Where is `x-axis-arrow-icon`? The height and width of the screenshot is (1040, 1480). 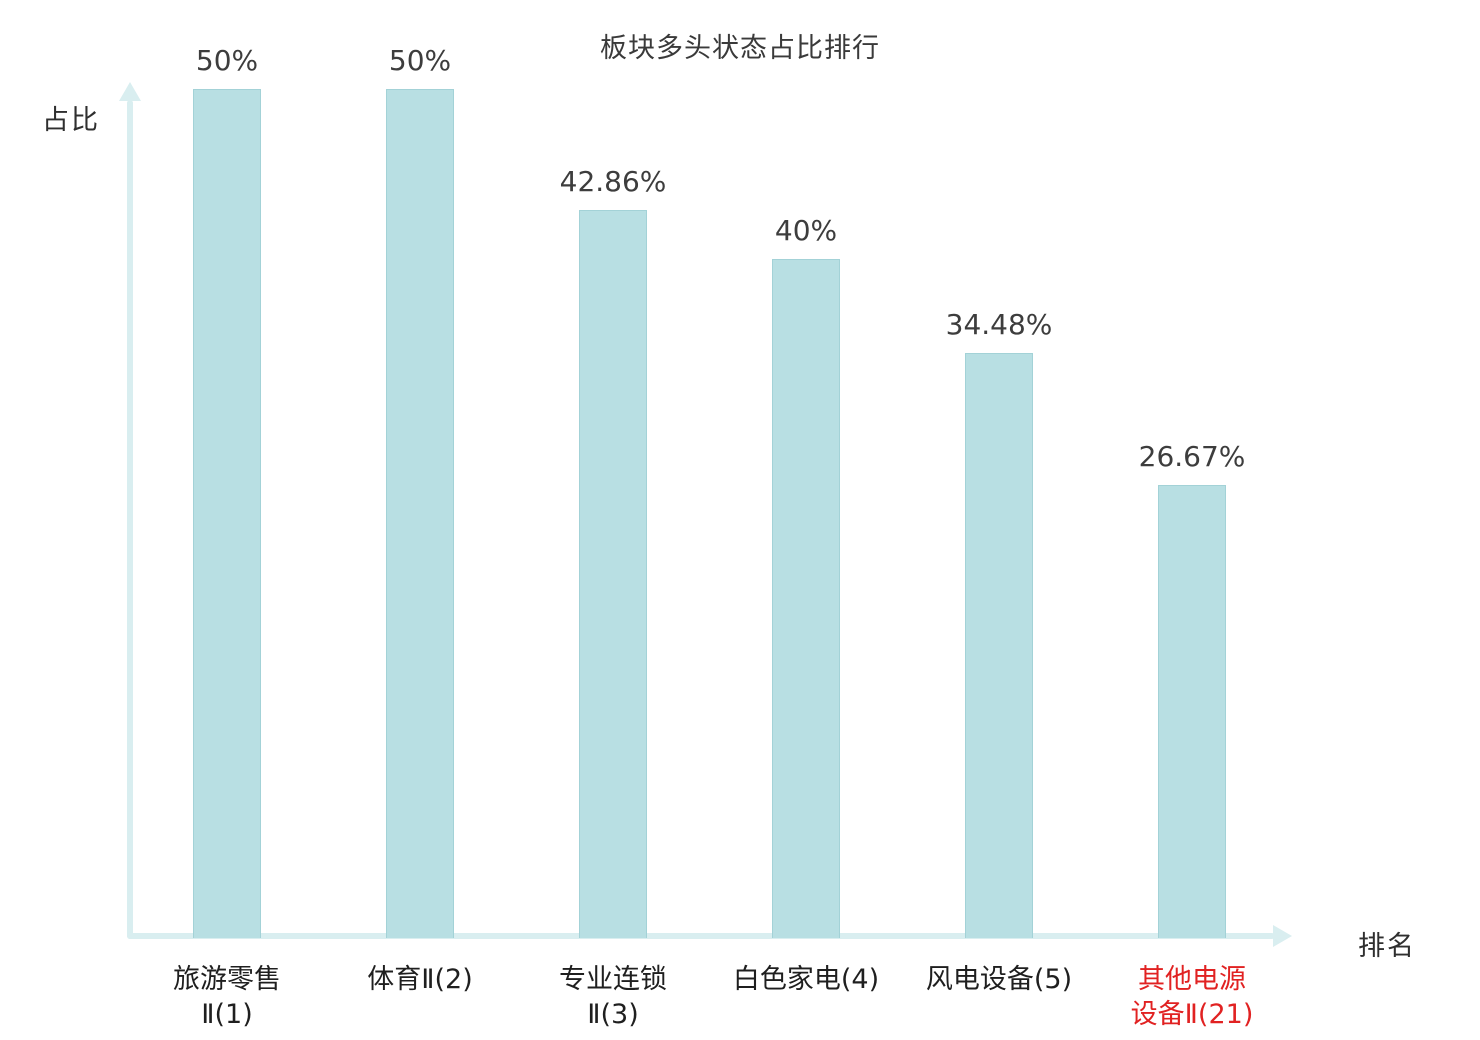
x-axis-arrow-icon is located at coordinates (1282, 936).